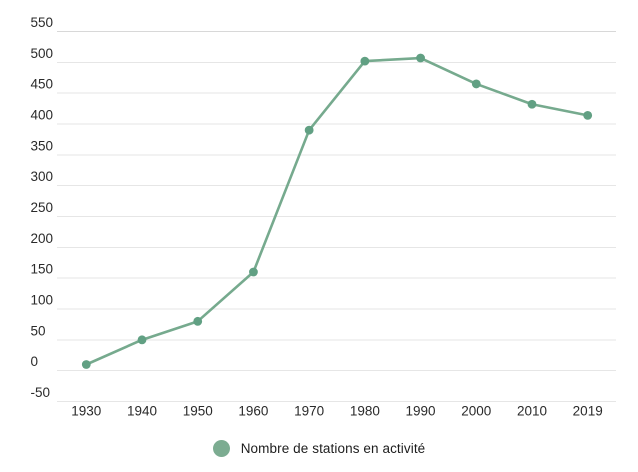  I want to click on y-tick-label: 500, so click(42, 53).